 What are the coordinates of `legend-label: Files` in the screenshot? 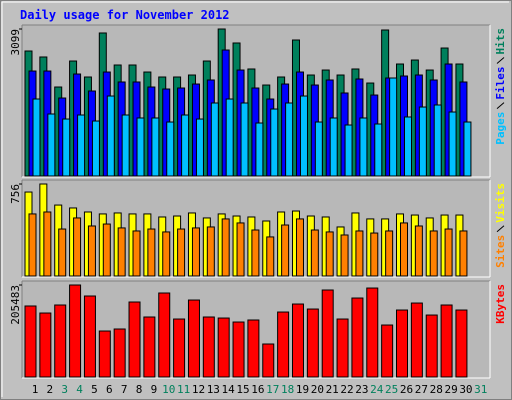 It's located at (500, 83).